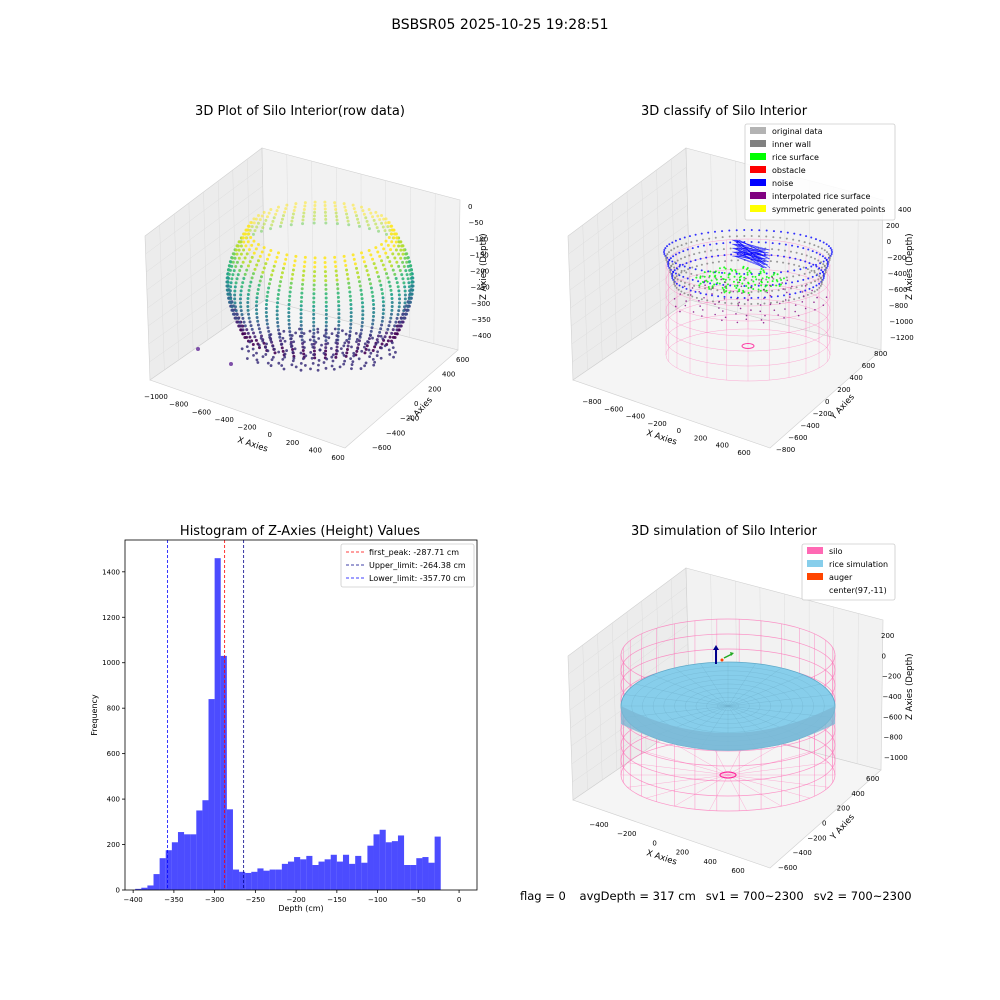 Image resolution: width=1000 pixels, height=1000 pixels. Describe the element at coordinates (416, 404) in the screenshot. I see `raw-y-tick-label: 0` at that location.